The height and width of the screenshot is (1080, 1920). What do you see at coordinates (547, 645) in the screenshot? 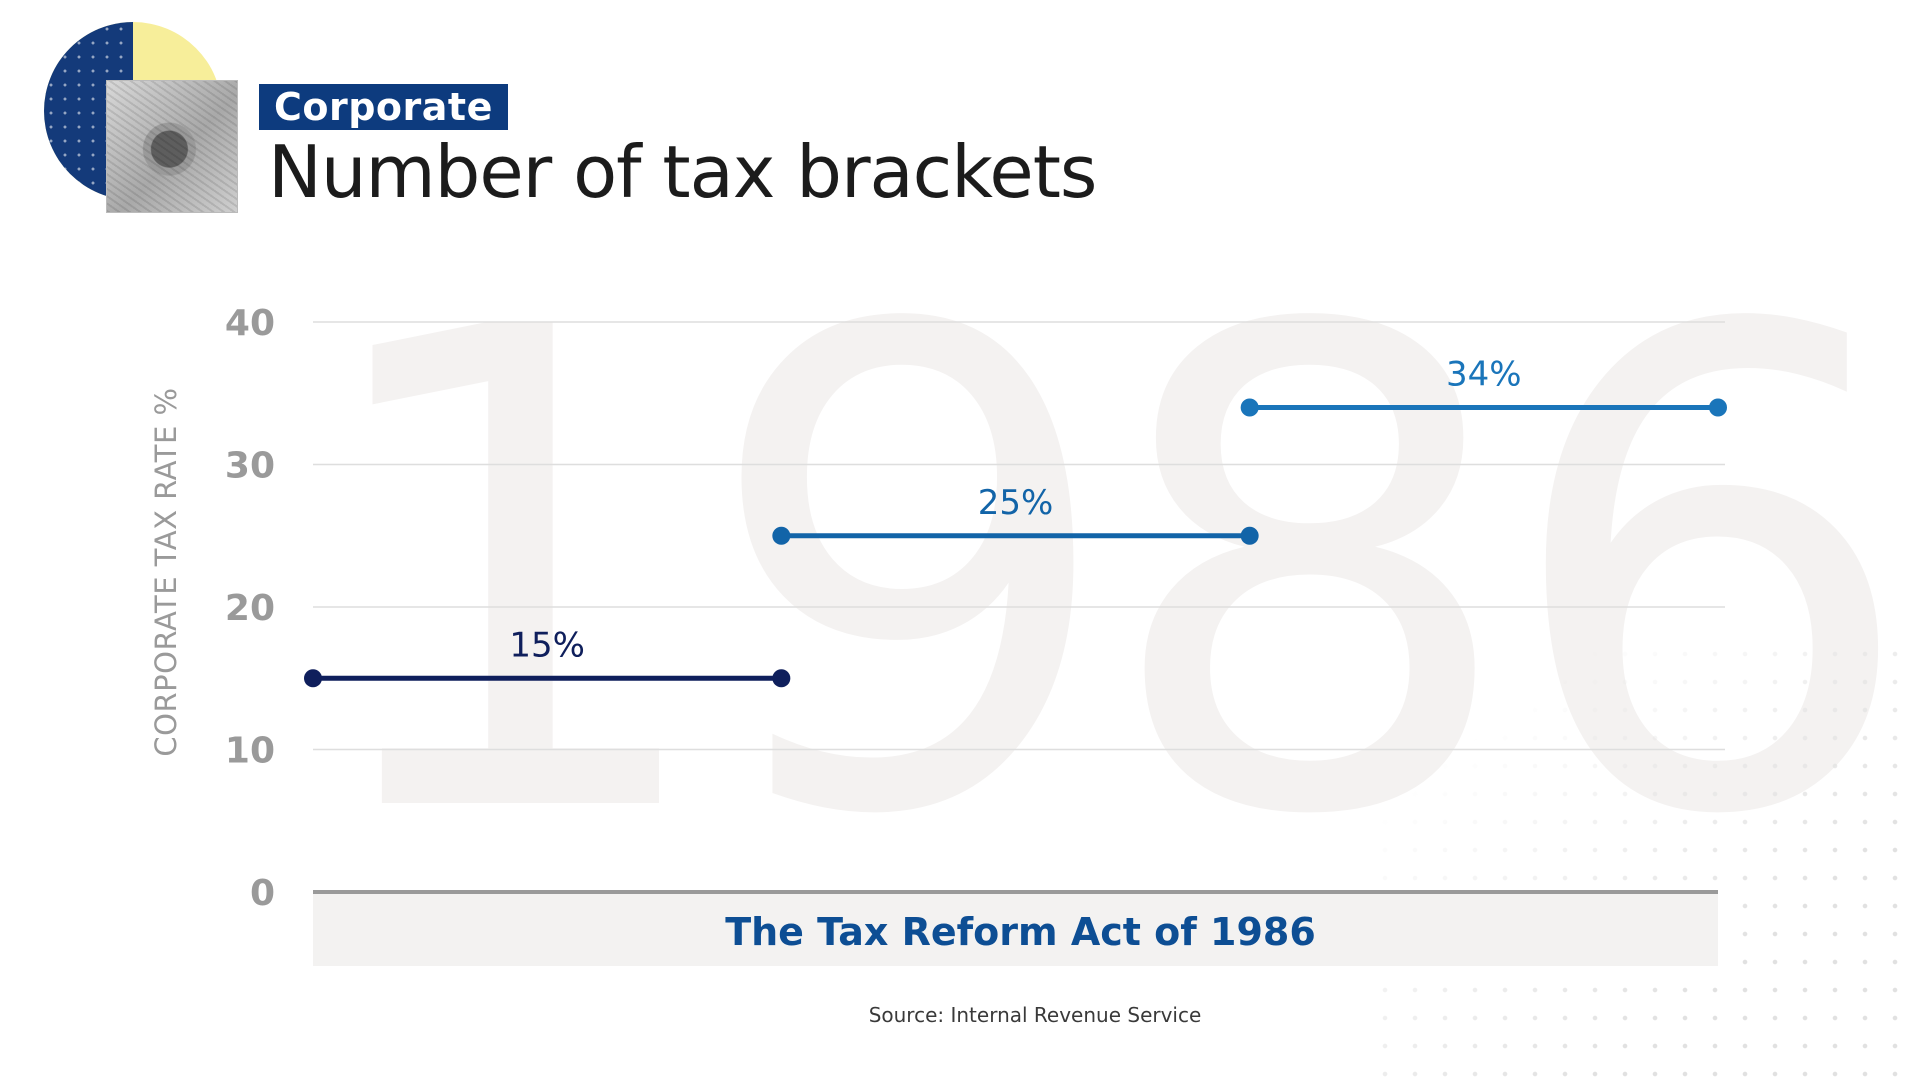
I see `data-label-1: 15%` at bounding box center [547, 645].